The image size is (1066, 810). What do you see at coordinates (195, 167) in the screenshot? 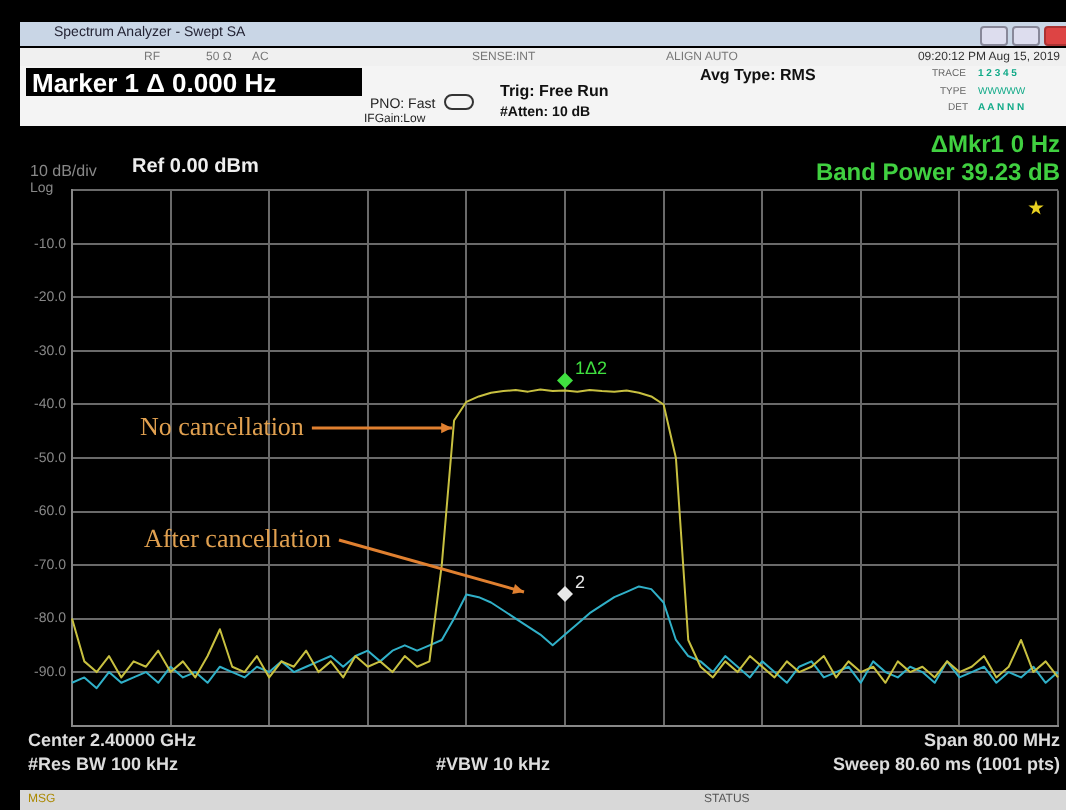
I see `text: Ref 0.00 dBm` at bounding box center [195, 167].